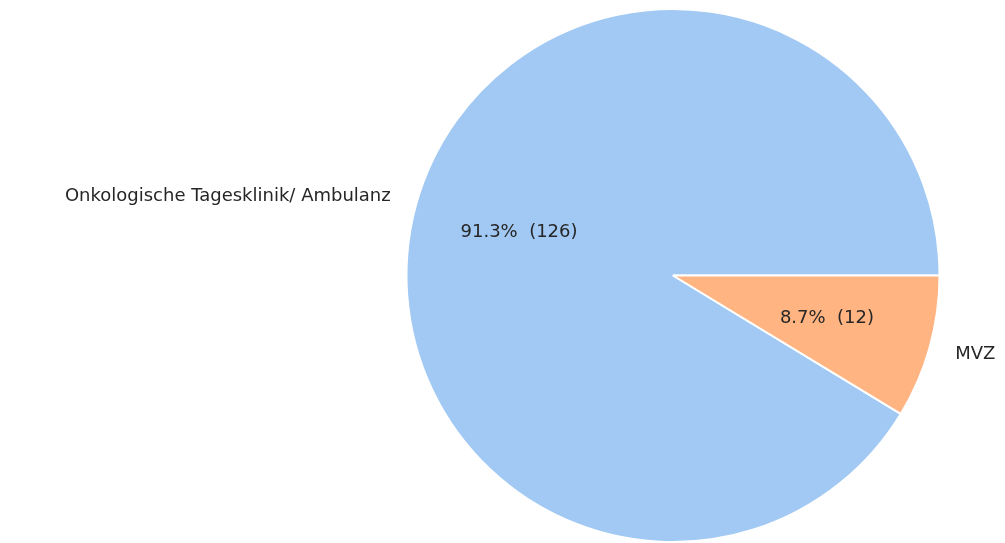 This screenshot has width=1005, height=543. I want to click on slice-label: Onkologische Tagesklinik/ Ambulanz, so click(227, 195).